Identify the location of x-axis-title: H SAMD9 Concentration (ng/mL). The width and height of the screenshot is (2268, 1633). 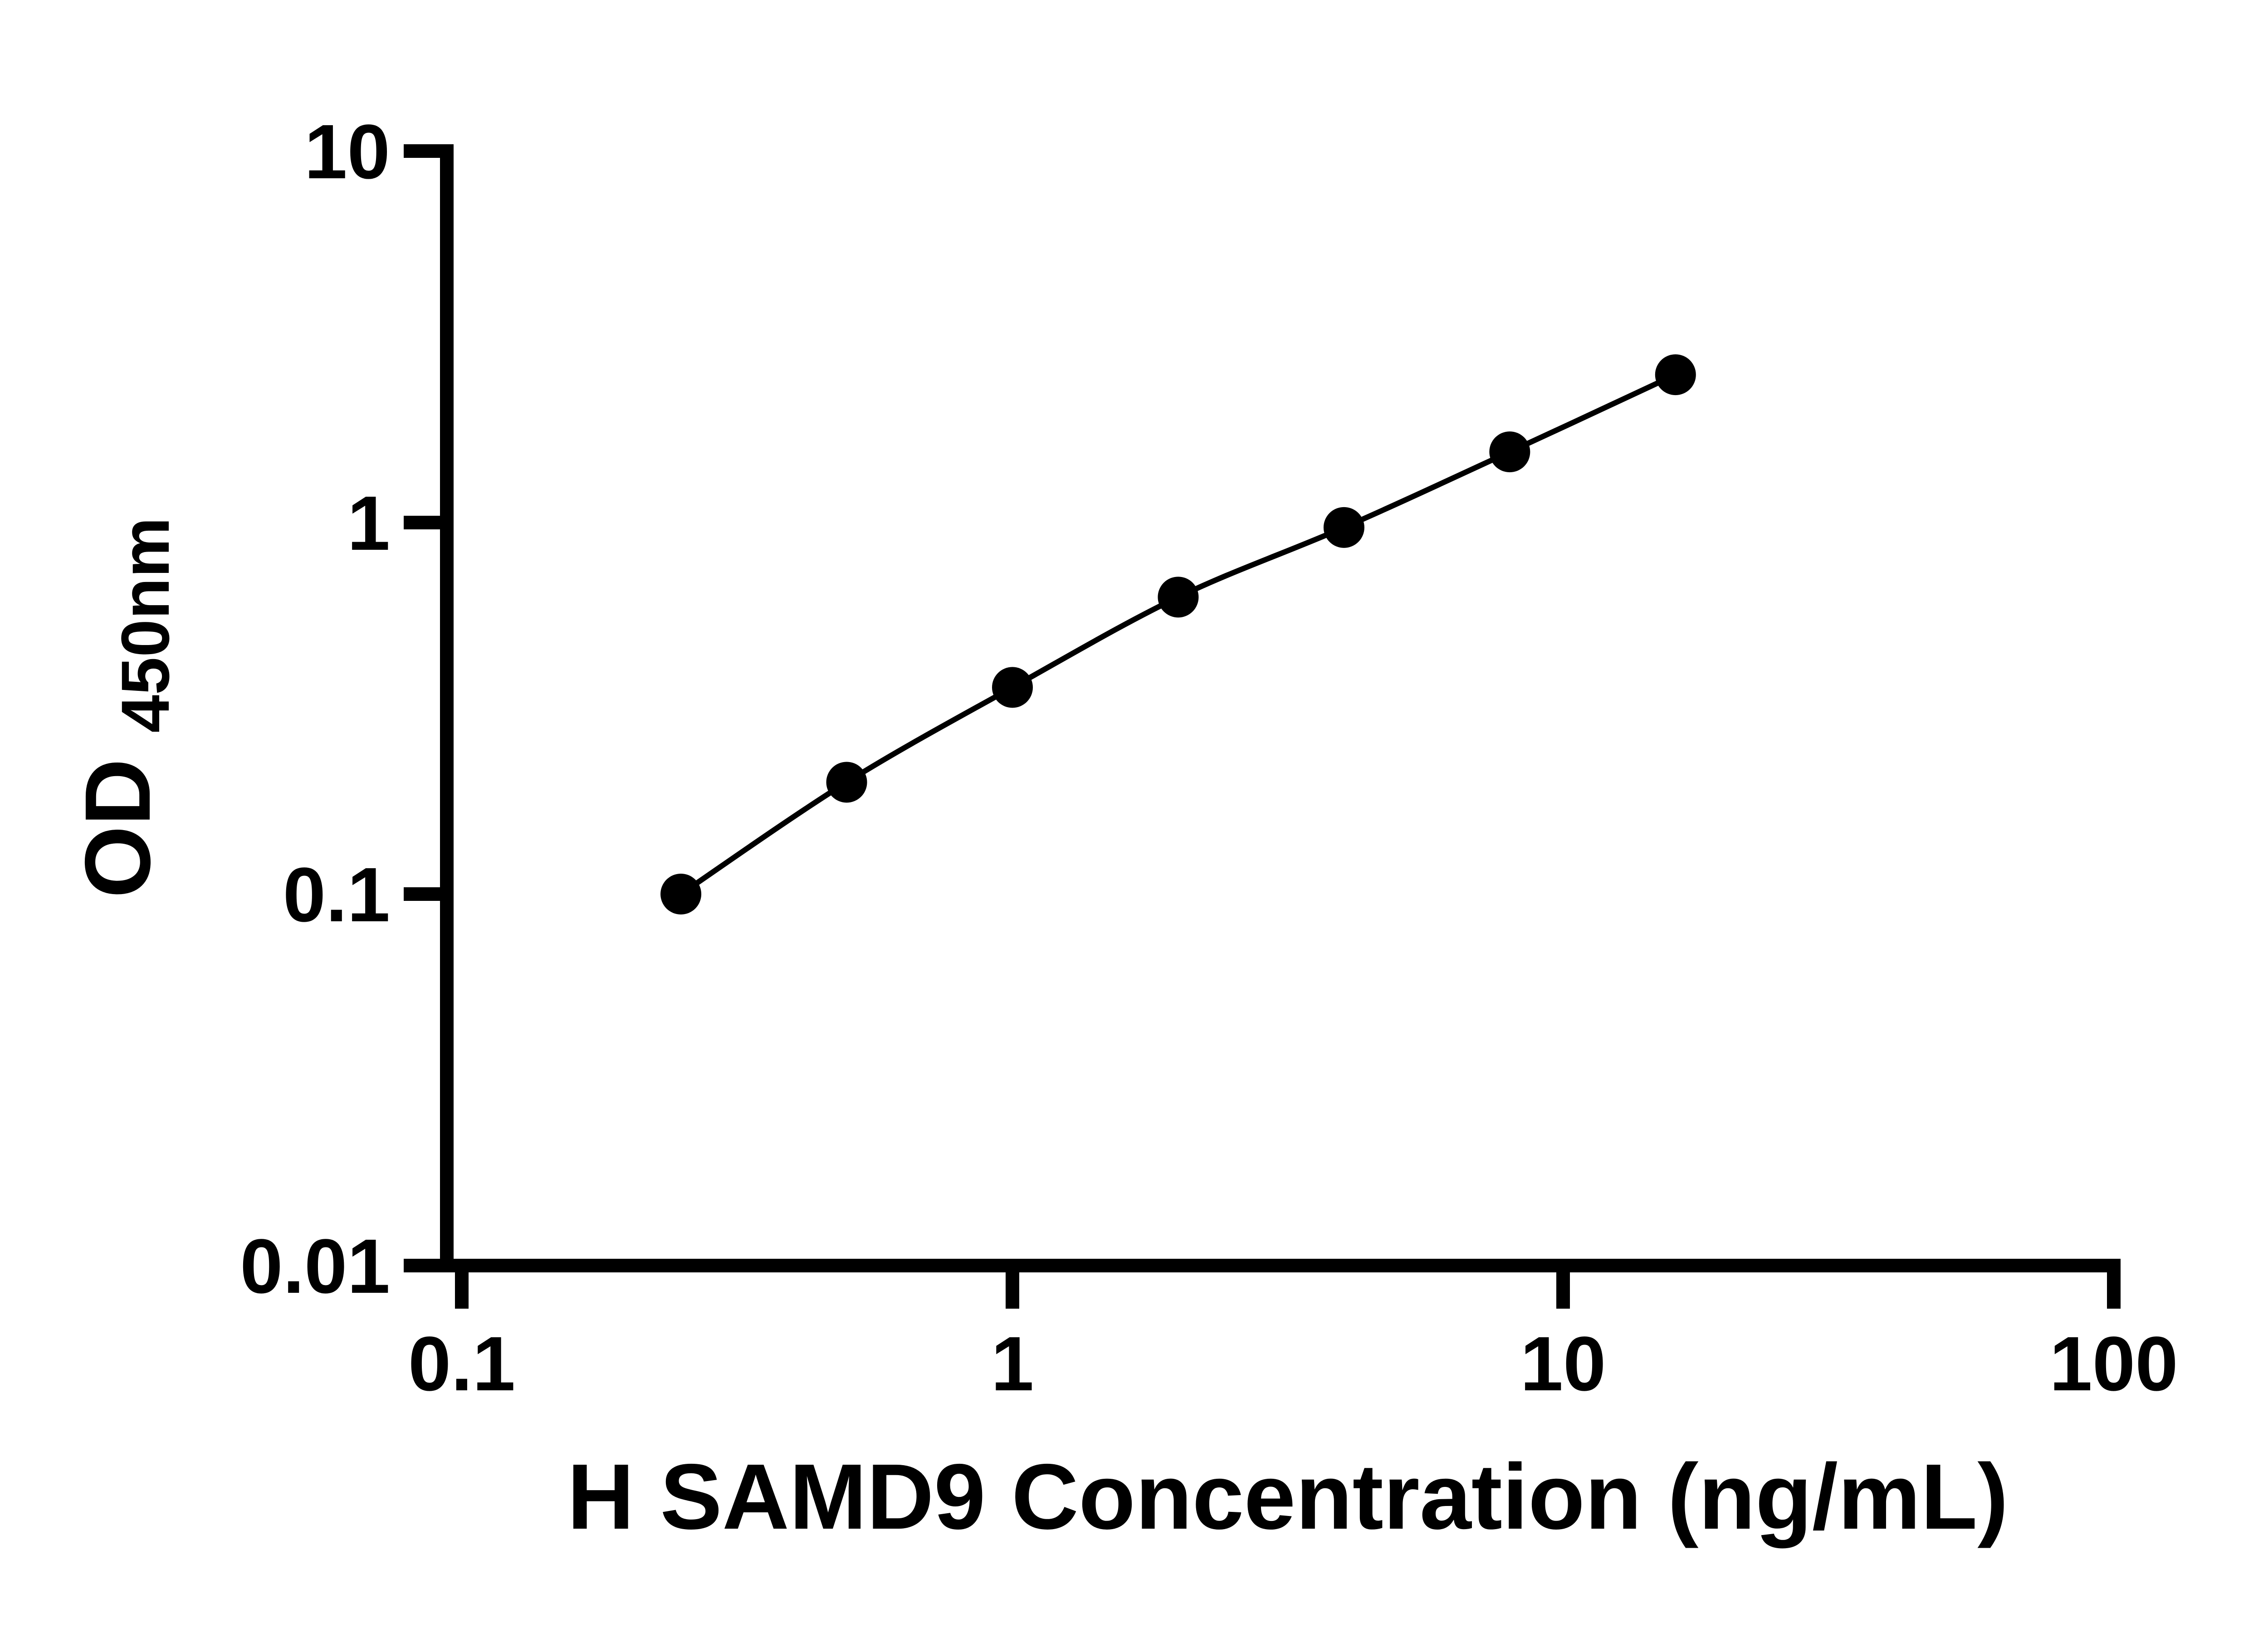
(1288, 1497).